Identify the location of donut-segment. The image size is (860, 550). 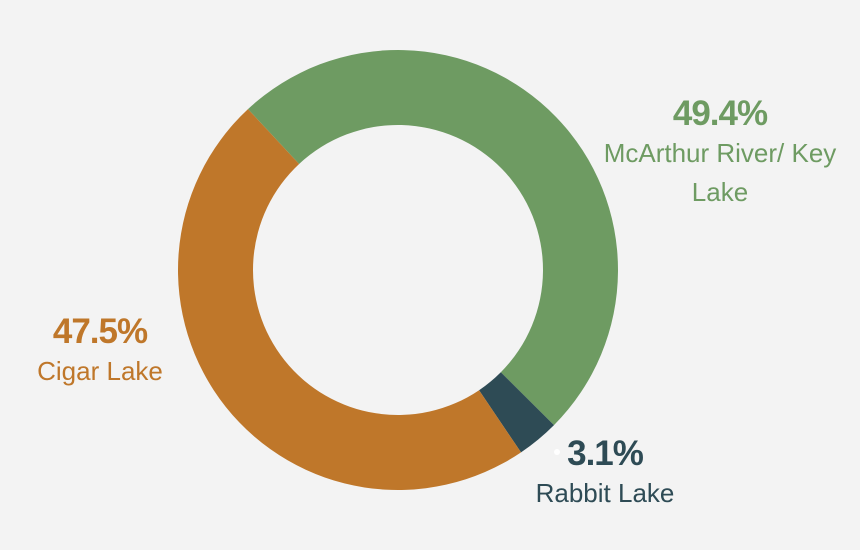
(516, 412).